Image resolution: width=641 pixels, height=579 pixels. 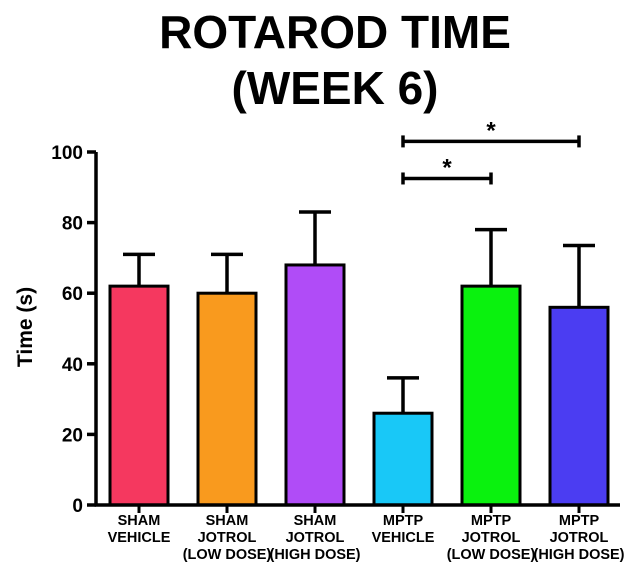 I want to click on y-tick-label-3: 60, so click(x=72, y=294).